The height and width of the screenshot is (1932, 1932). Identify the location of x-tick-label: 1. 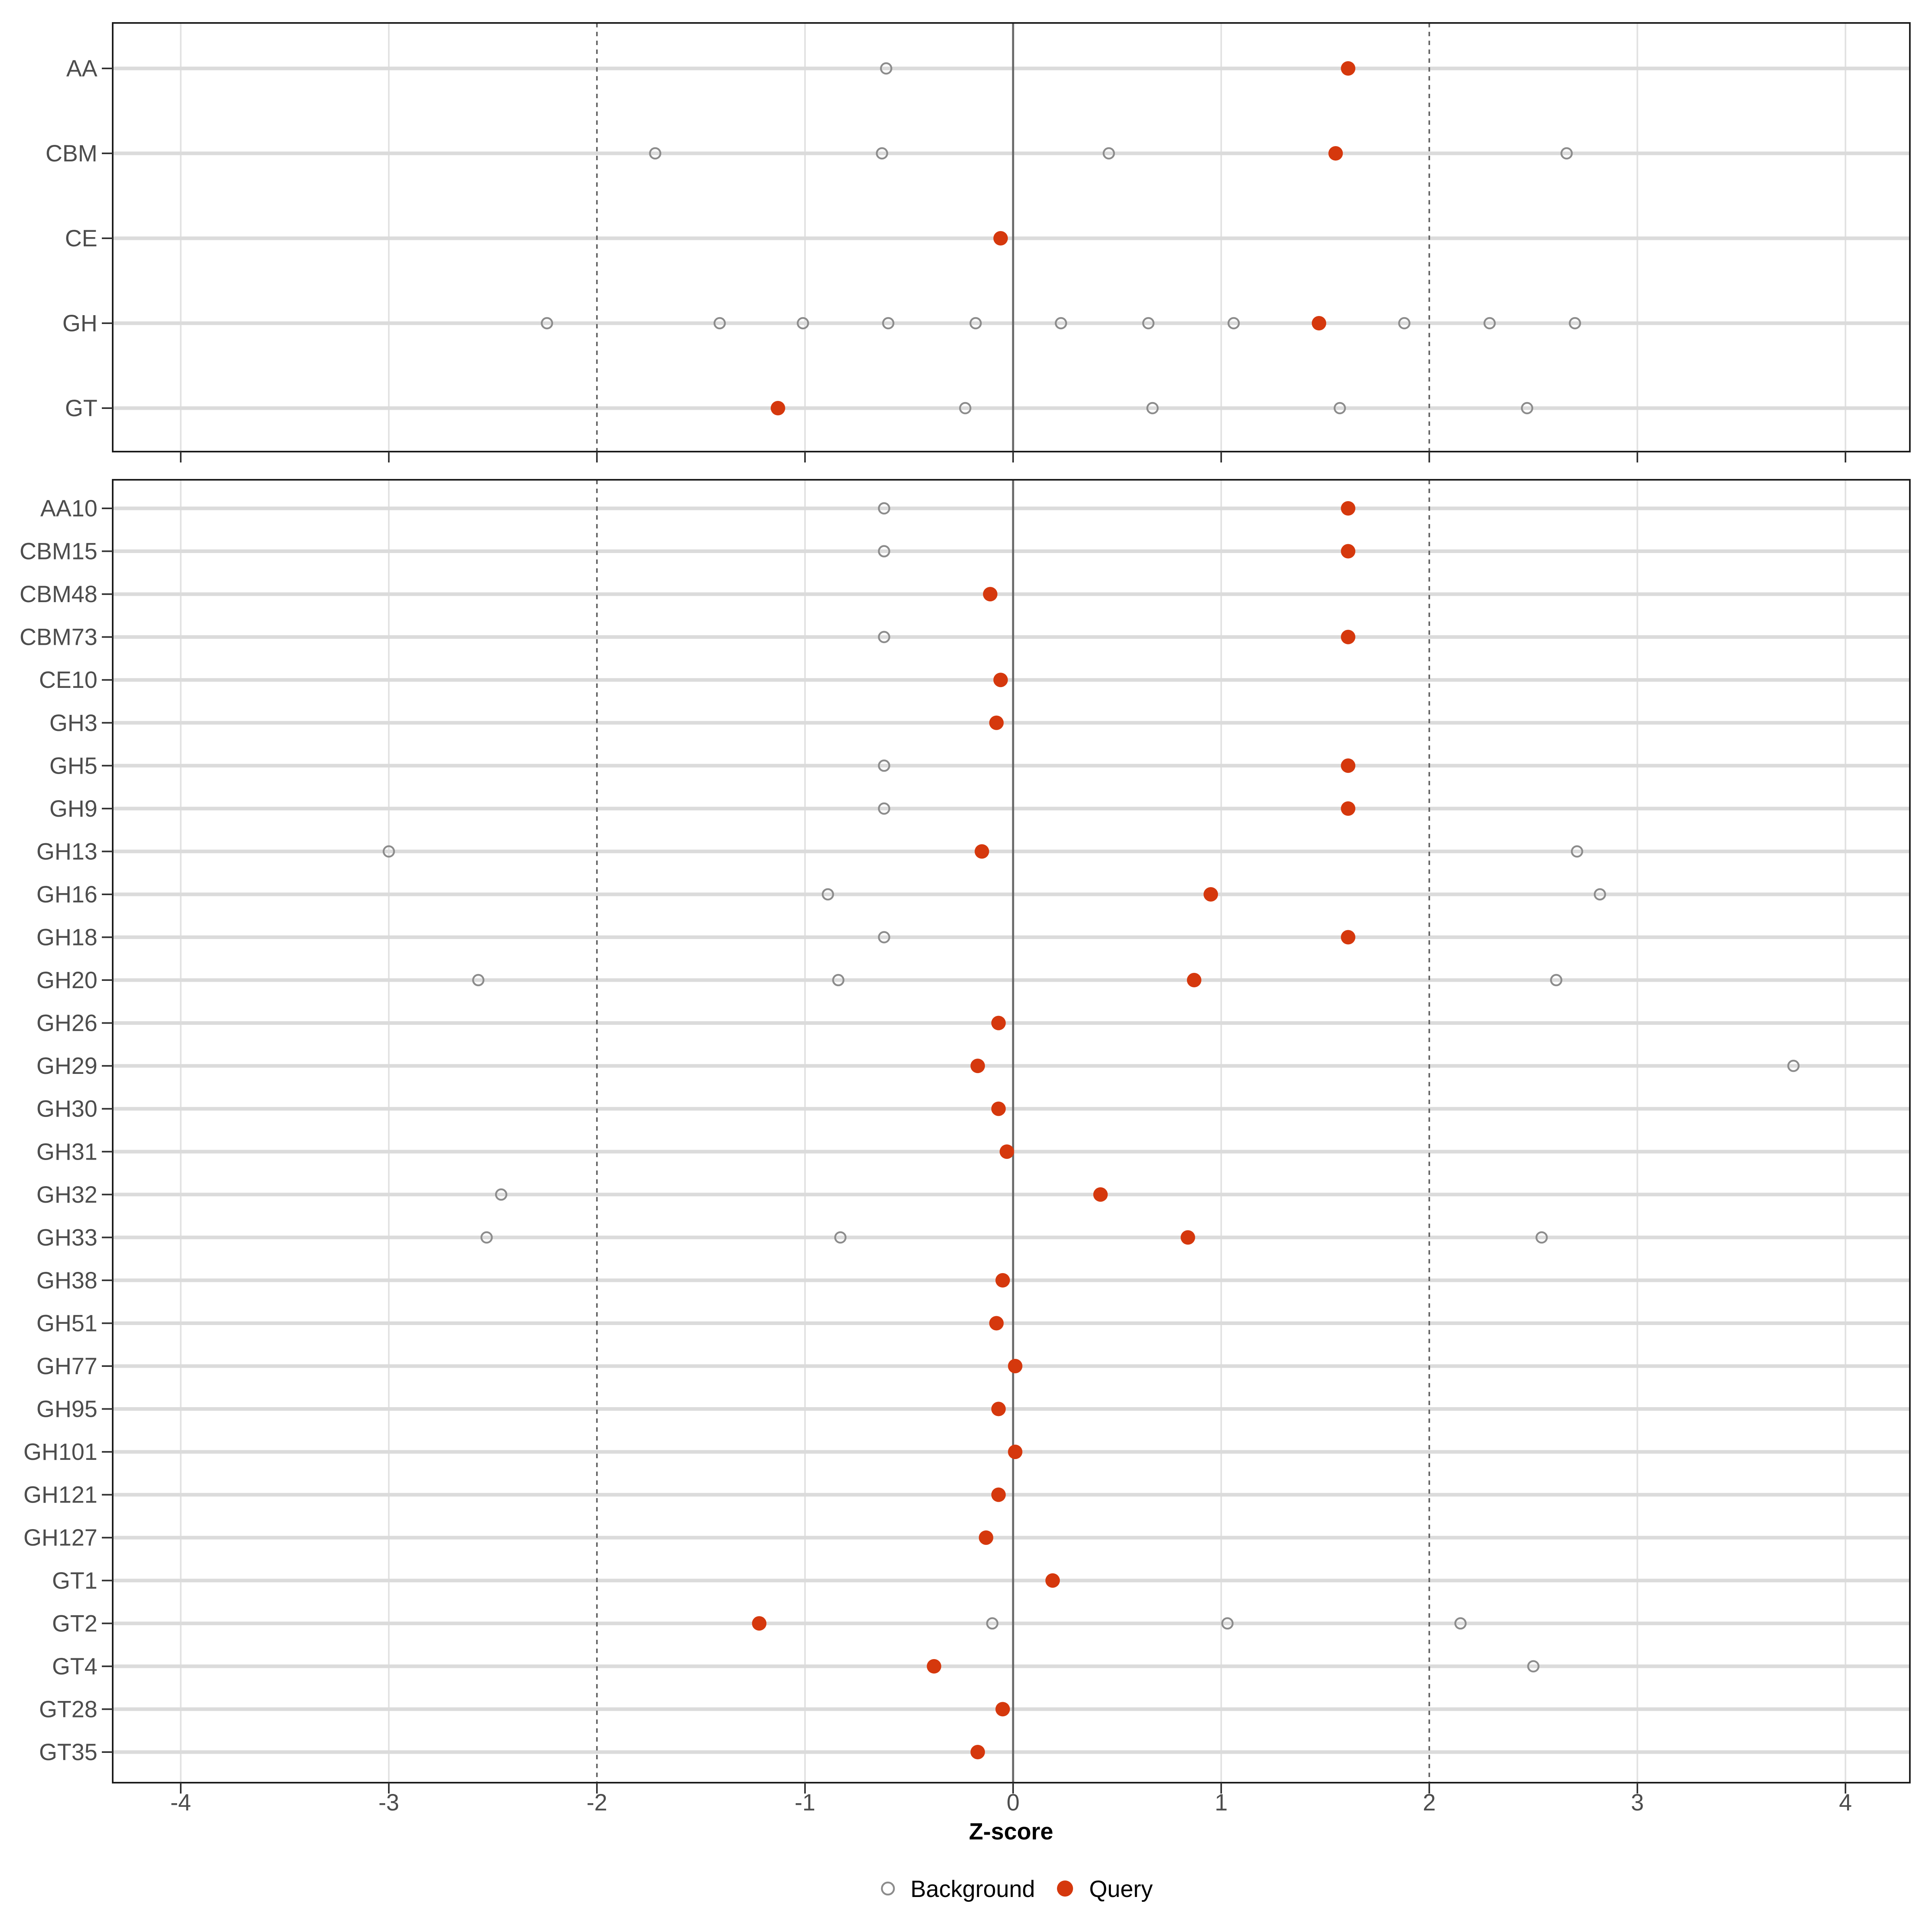
(1221, 1803).